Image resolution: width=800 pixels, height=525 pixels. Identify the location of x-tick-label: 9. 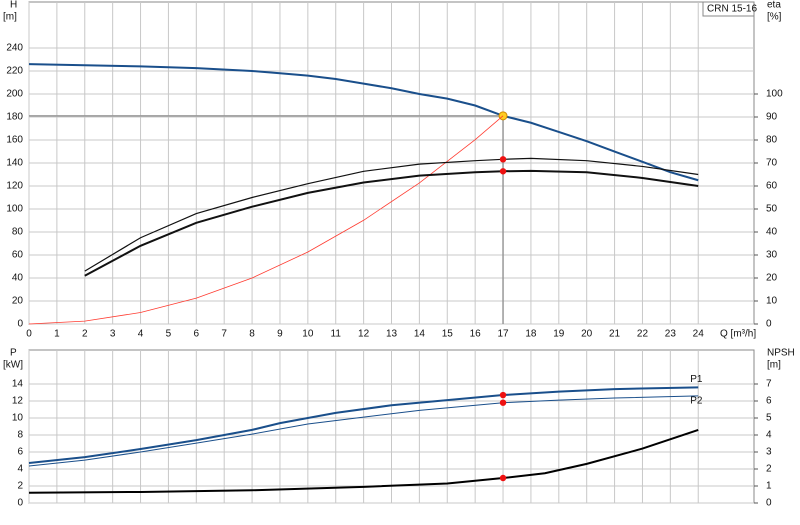
(280, 334).